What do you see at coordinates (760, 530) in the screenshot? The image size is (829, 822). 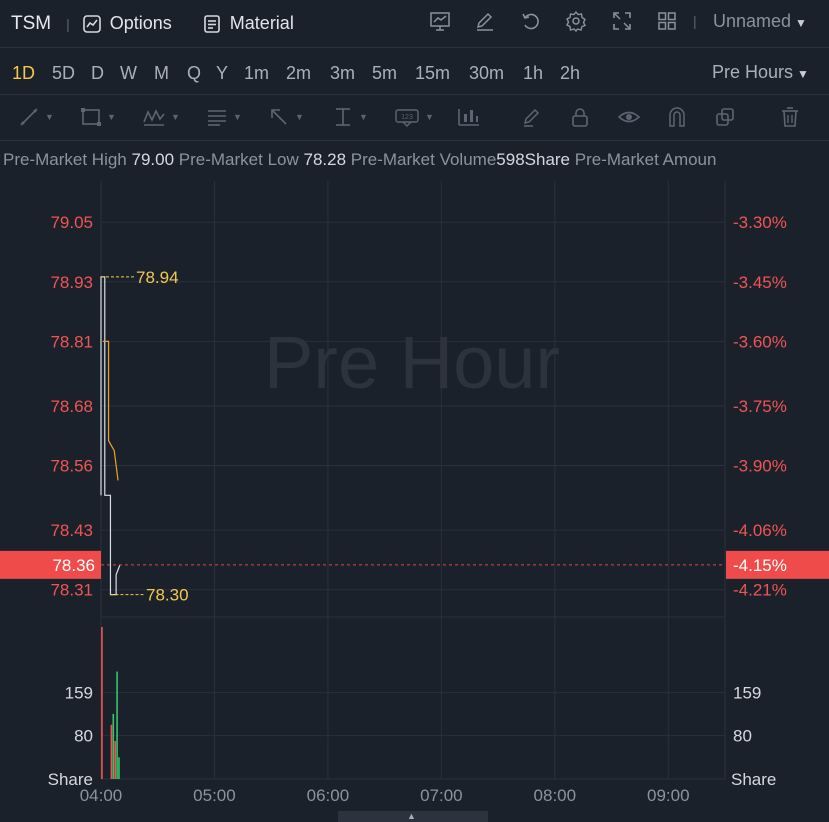 I see `percent-tick-label: -4.06%` at bounding box center [760, 530].